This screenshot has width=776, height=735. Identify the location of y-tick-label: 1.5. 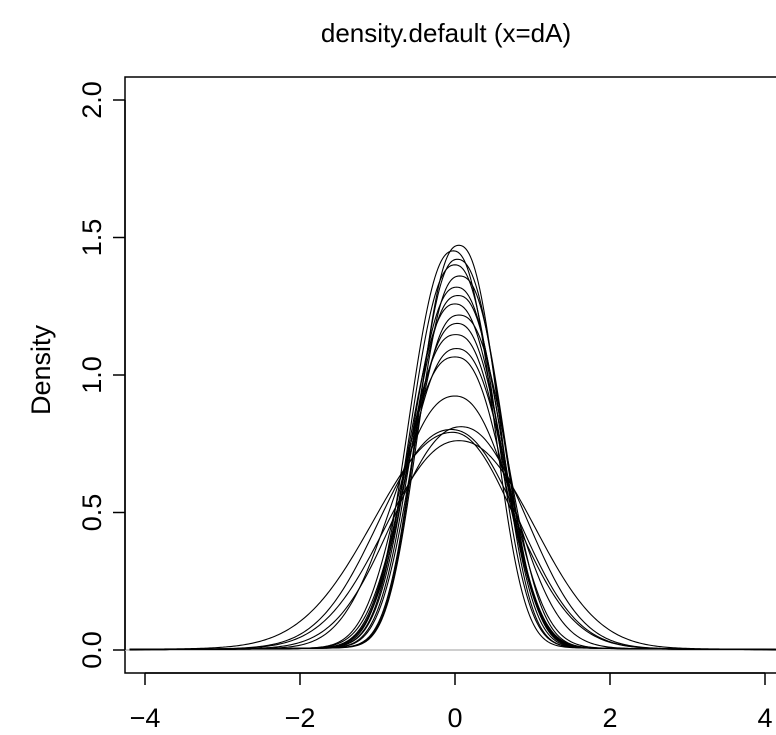
(92, 238).